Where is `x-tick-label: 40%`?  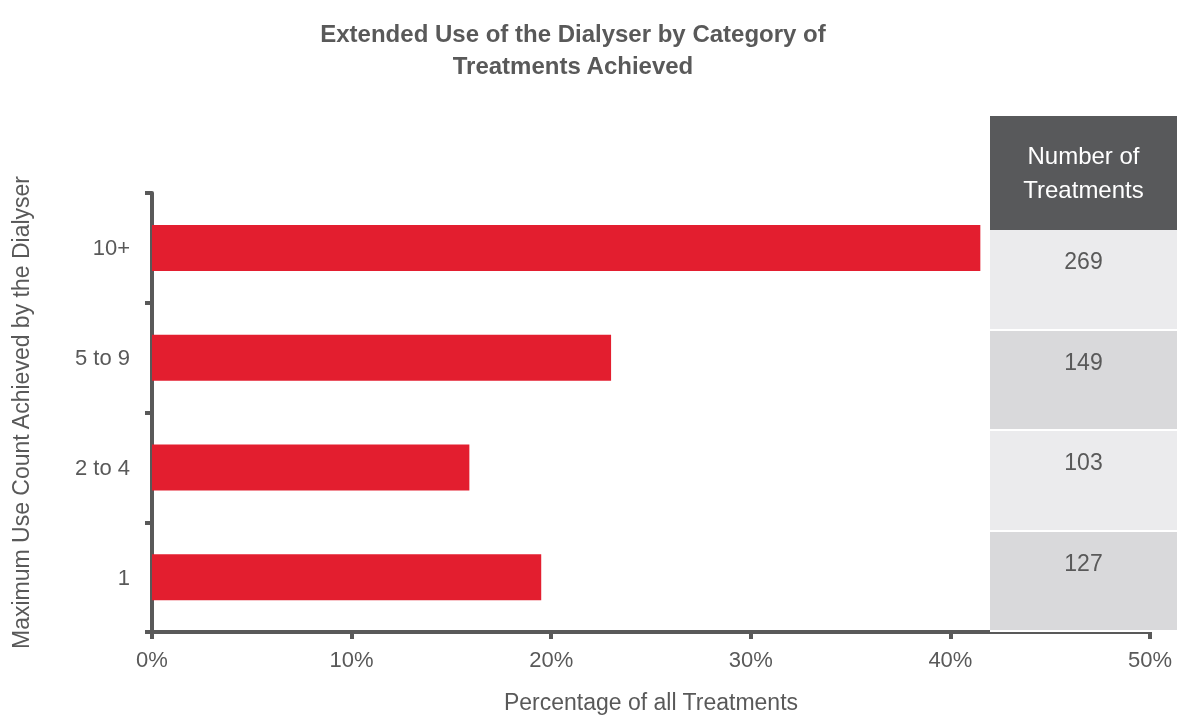 x-tick-label: 40% is located at coordinates (950, 659).